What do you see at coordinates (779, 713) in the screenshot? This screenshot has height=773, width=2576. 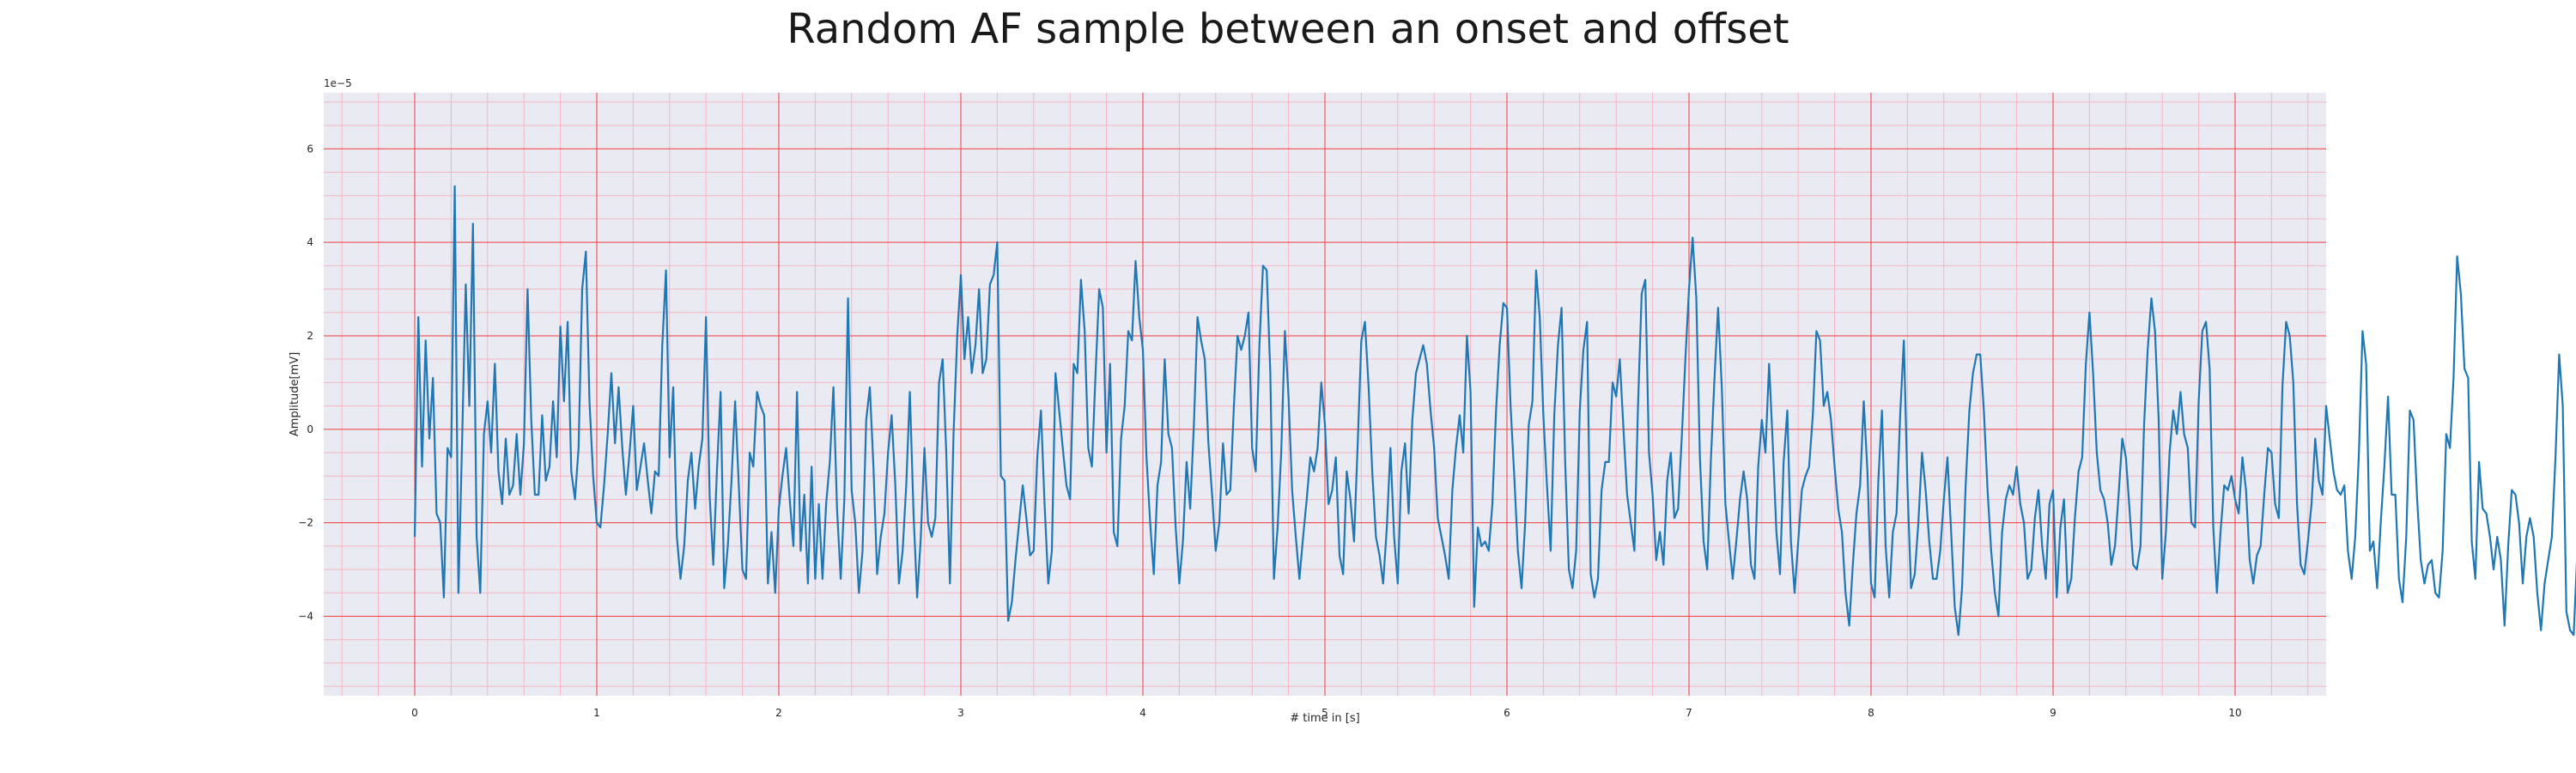 I see `x-tick-label: 2` at bounding box center [779, 713].